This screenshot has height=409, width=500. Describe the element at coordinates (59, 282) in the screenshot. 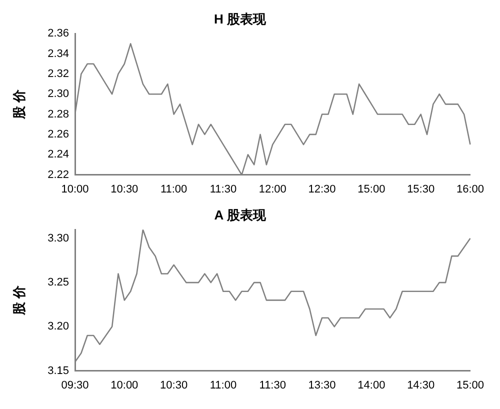

I see `y-tick-label: 3.25` at that location.